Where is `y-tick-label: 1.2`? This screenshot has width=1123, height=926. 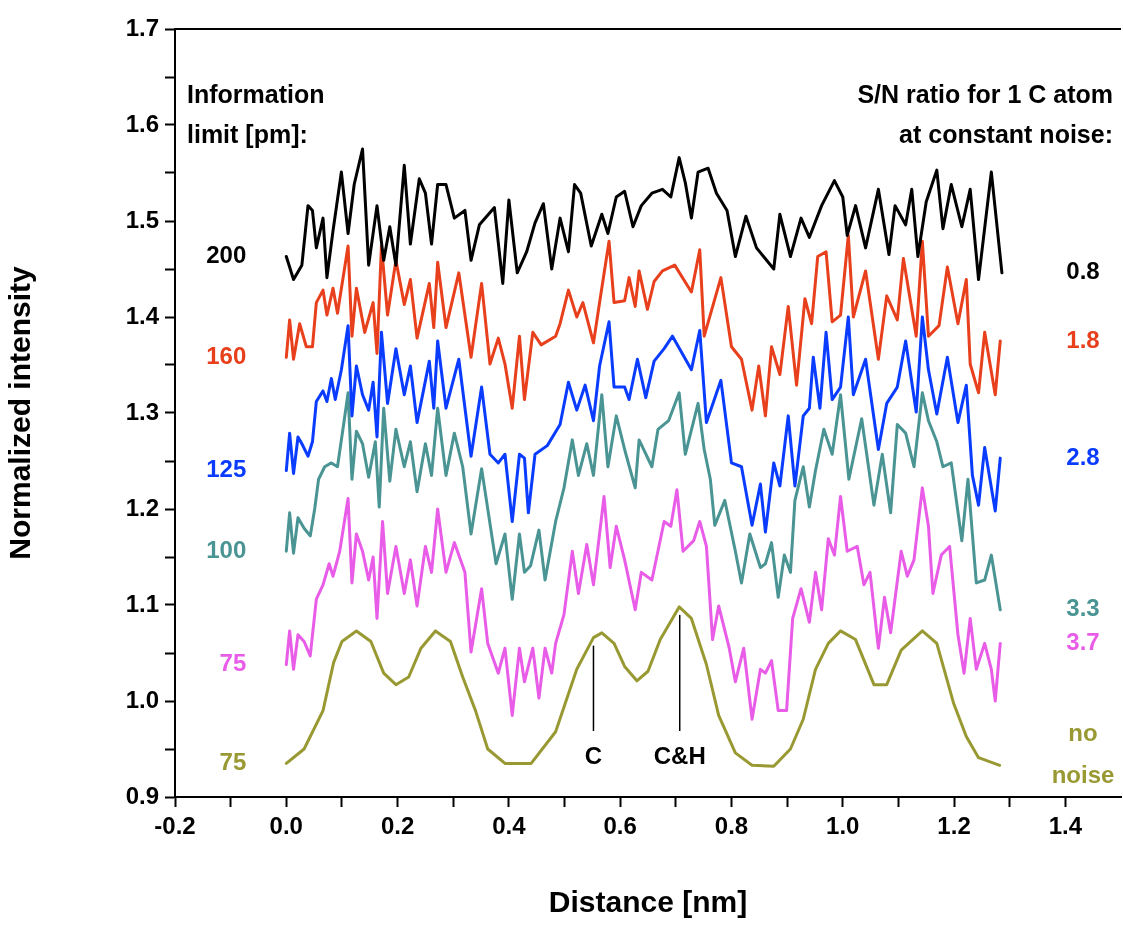 y-tick-label: 1.2 is located at coordinates (142, 507).